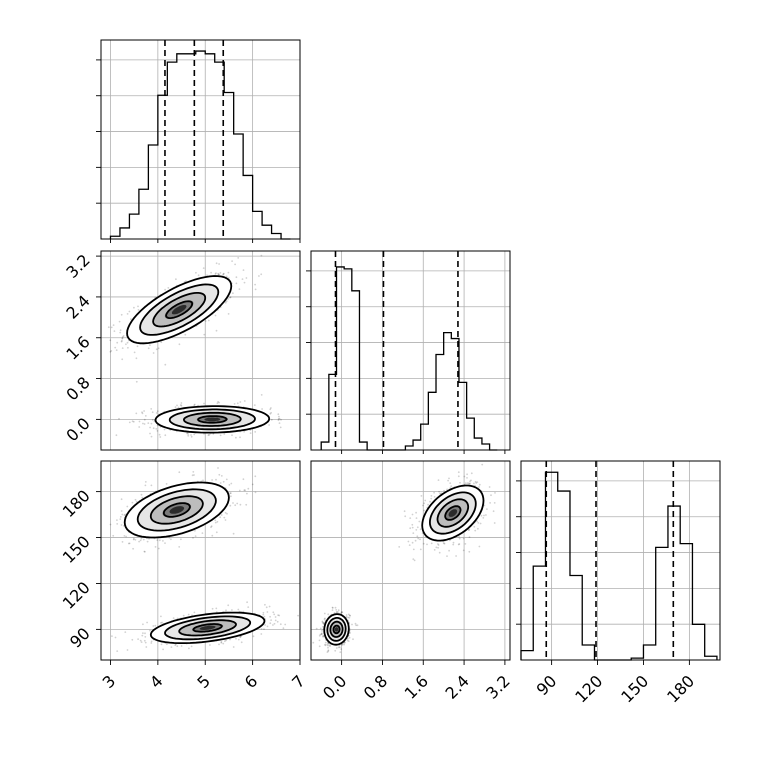 Image resolution: width=760 pixels, height=760 pixels. What do you see at coordinates (156, 681) in the screenshot?
I see `xtick-label: 4` at bounding box center [156, 681].